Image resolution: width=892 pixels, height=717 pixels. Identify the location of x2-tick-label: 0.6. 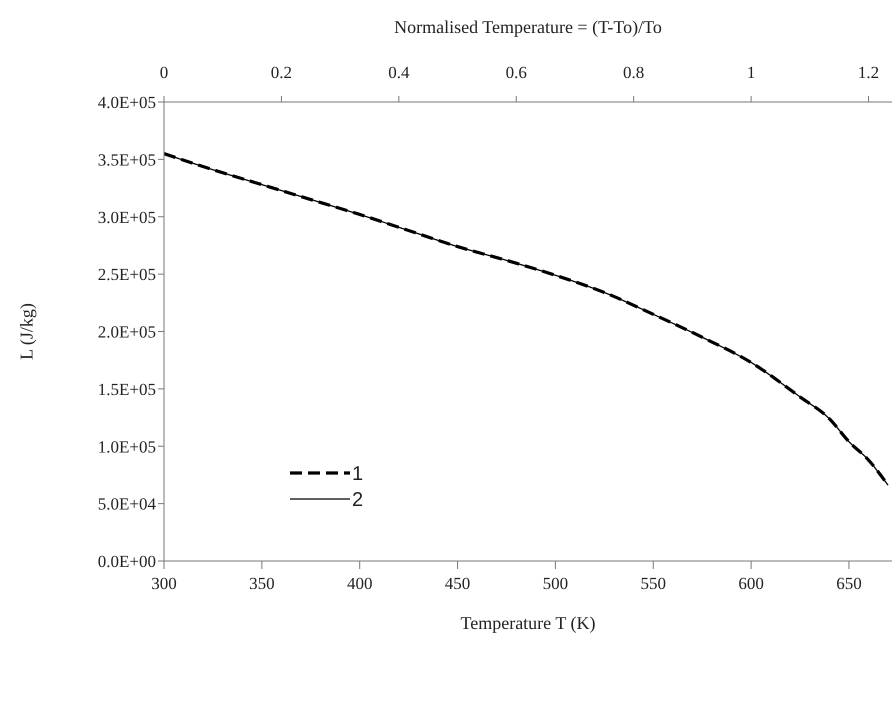
(516, 72).